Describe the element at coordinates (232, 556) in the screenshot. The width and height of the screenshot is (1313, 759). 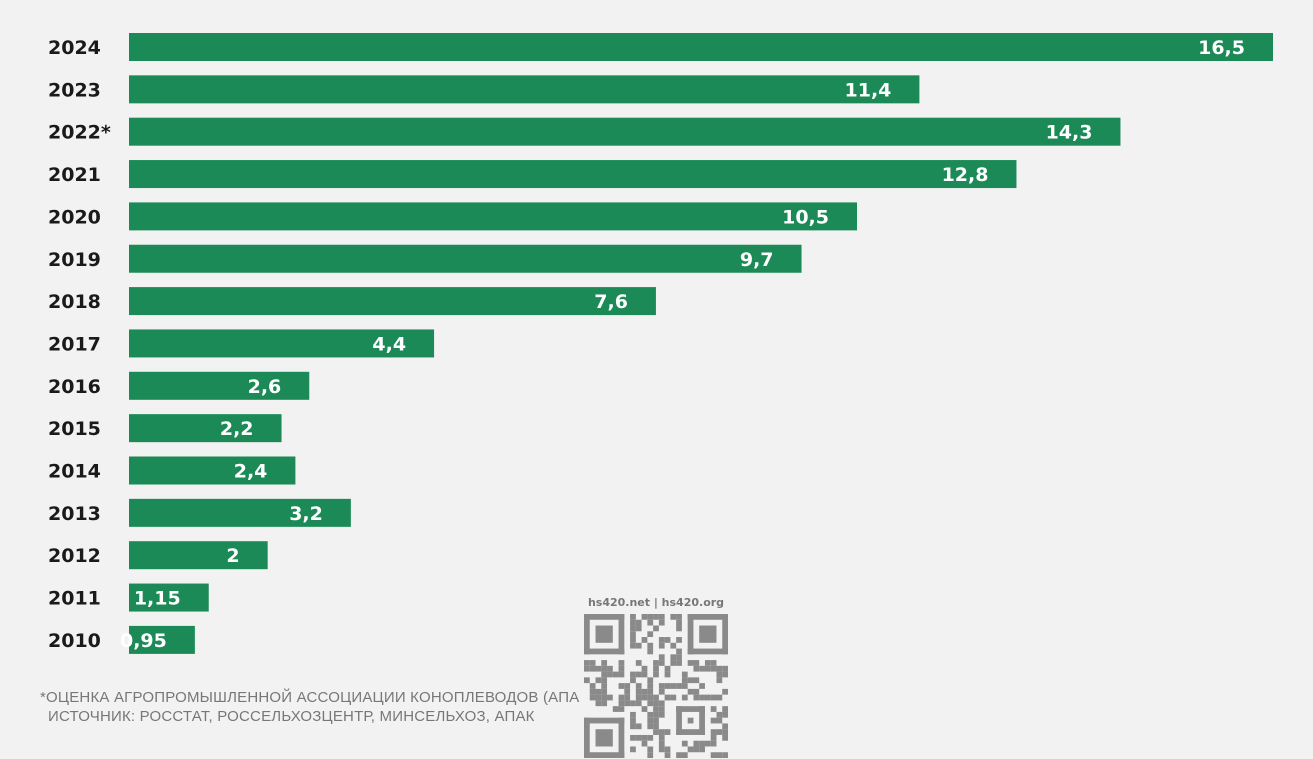
I see `value-label: 2` at that location.